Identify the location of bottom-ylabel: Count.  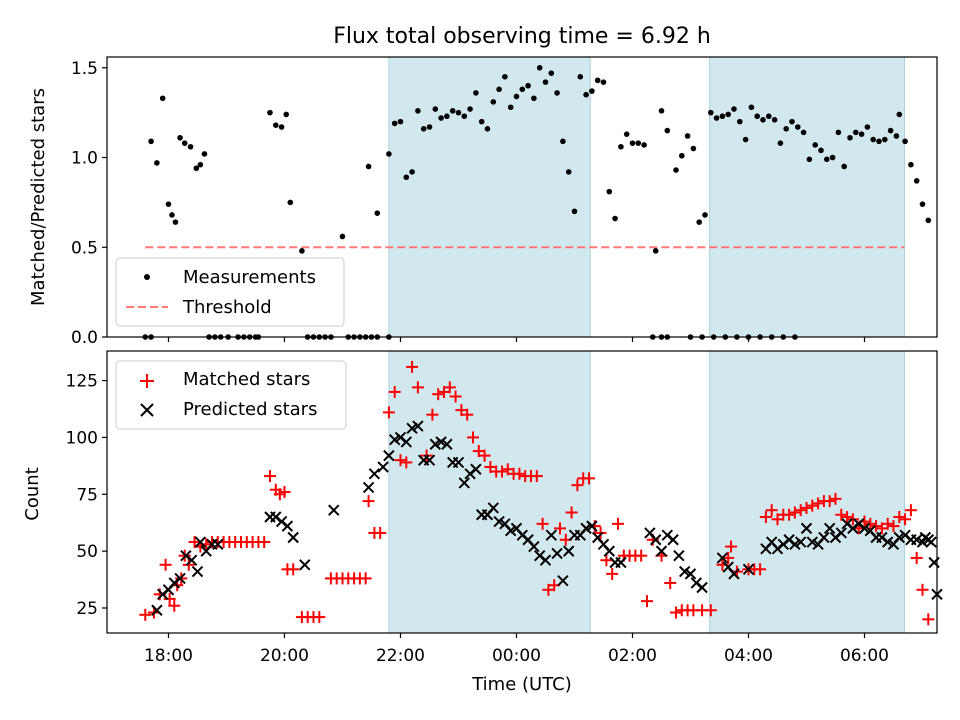
(32, 493).